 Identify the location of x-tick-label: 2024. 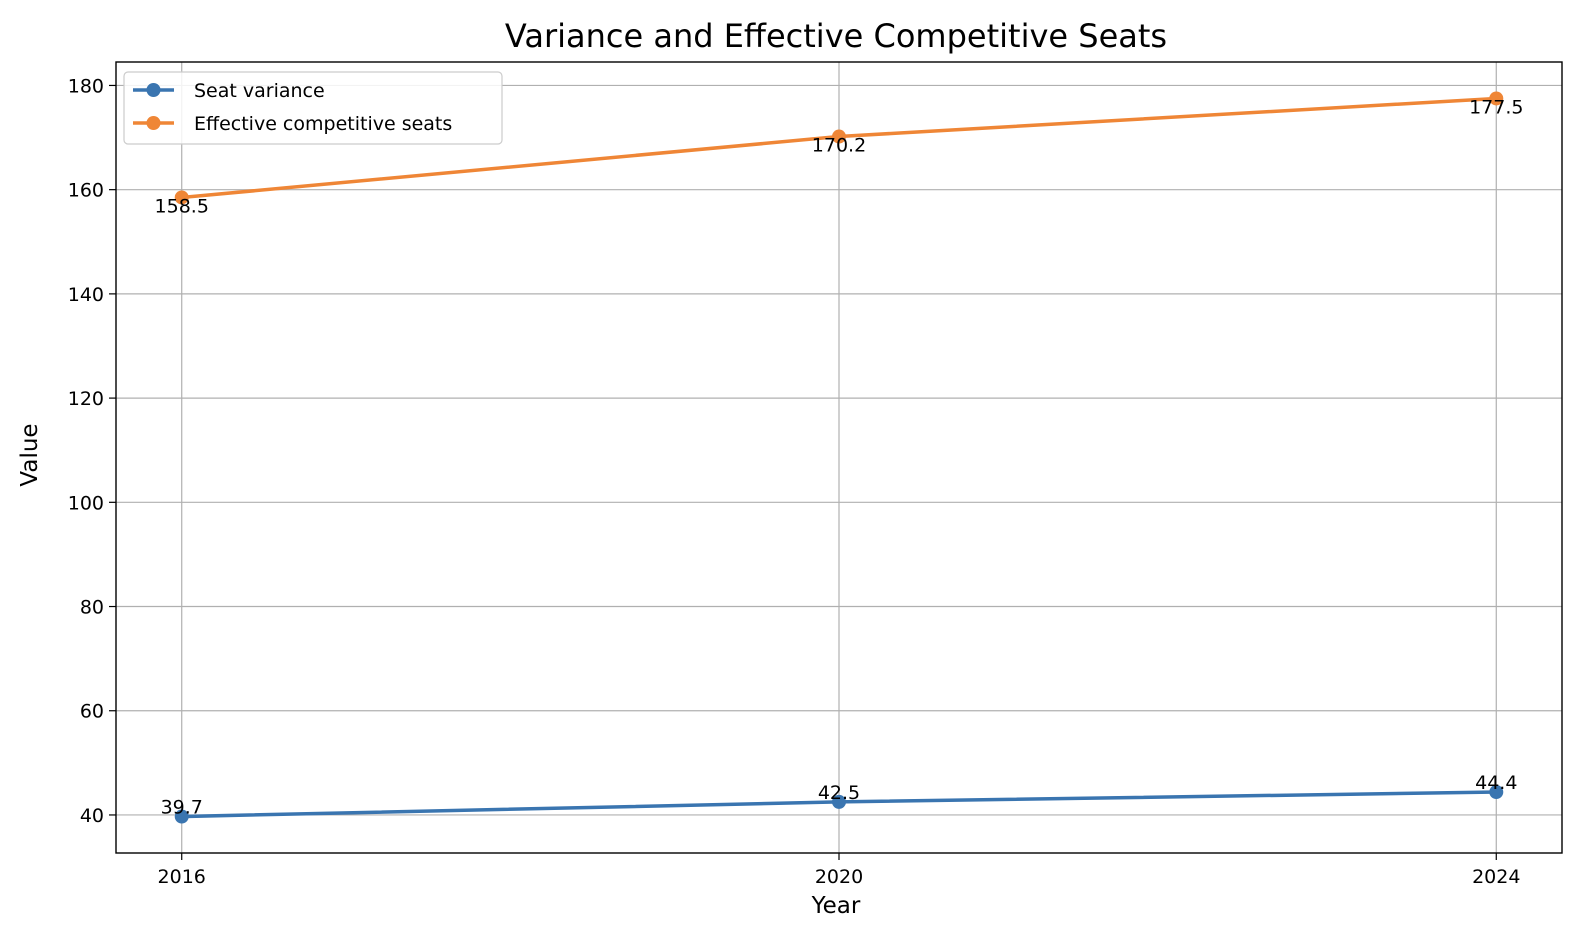
(1496, 877).